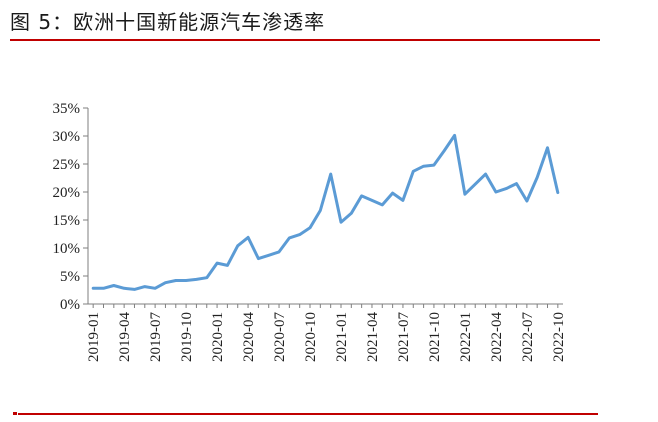 This screenshot has height=422, width=658. I want to click on y-tick-label: 15%, so click(67, 221).